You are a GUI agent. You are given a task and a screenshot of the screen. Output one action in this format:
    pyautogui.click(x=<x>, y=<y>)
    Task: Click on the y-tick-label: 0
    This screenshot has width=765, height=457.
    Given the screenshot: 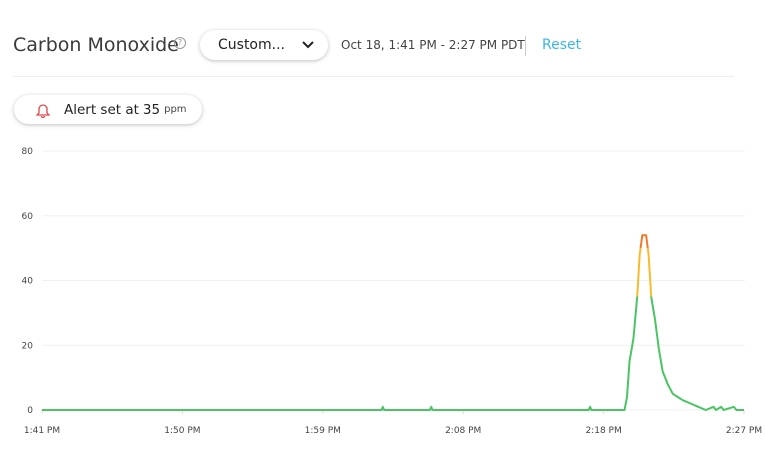 What is the action you would take?
    pyautogui.click(x=30, y=411)
    